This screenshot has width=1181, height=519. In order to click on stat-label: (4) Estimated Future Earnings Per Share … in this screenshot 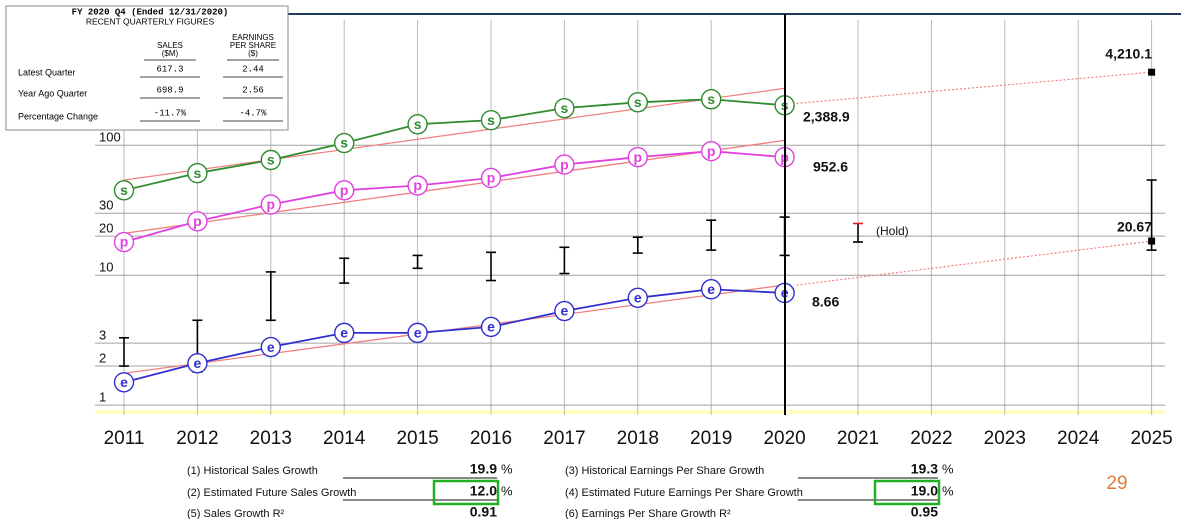, I will do `click(684, 493)`.